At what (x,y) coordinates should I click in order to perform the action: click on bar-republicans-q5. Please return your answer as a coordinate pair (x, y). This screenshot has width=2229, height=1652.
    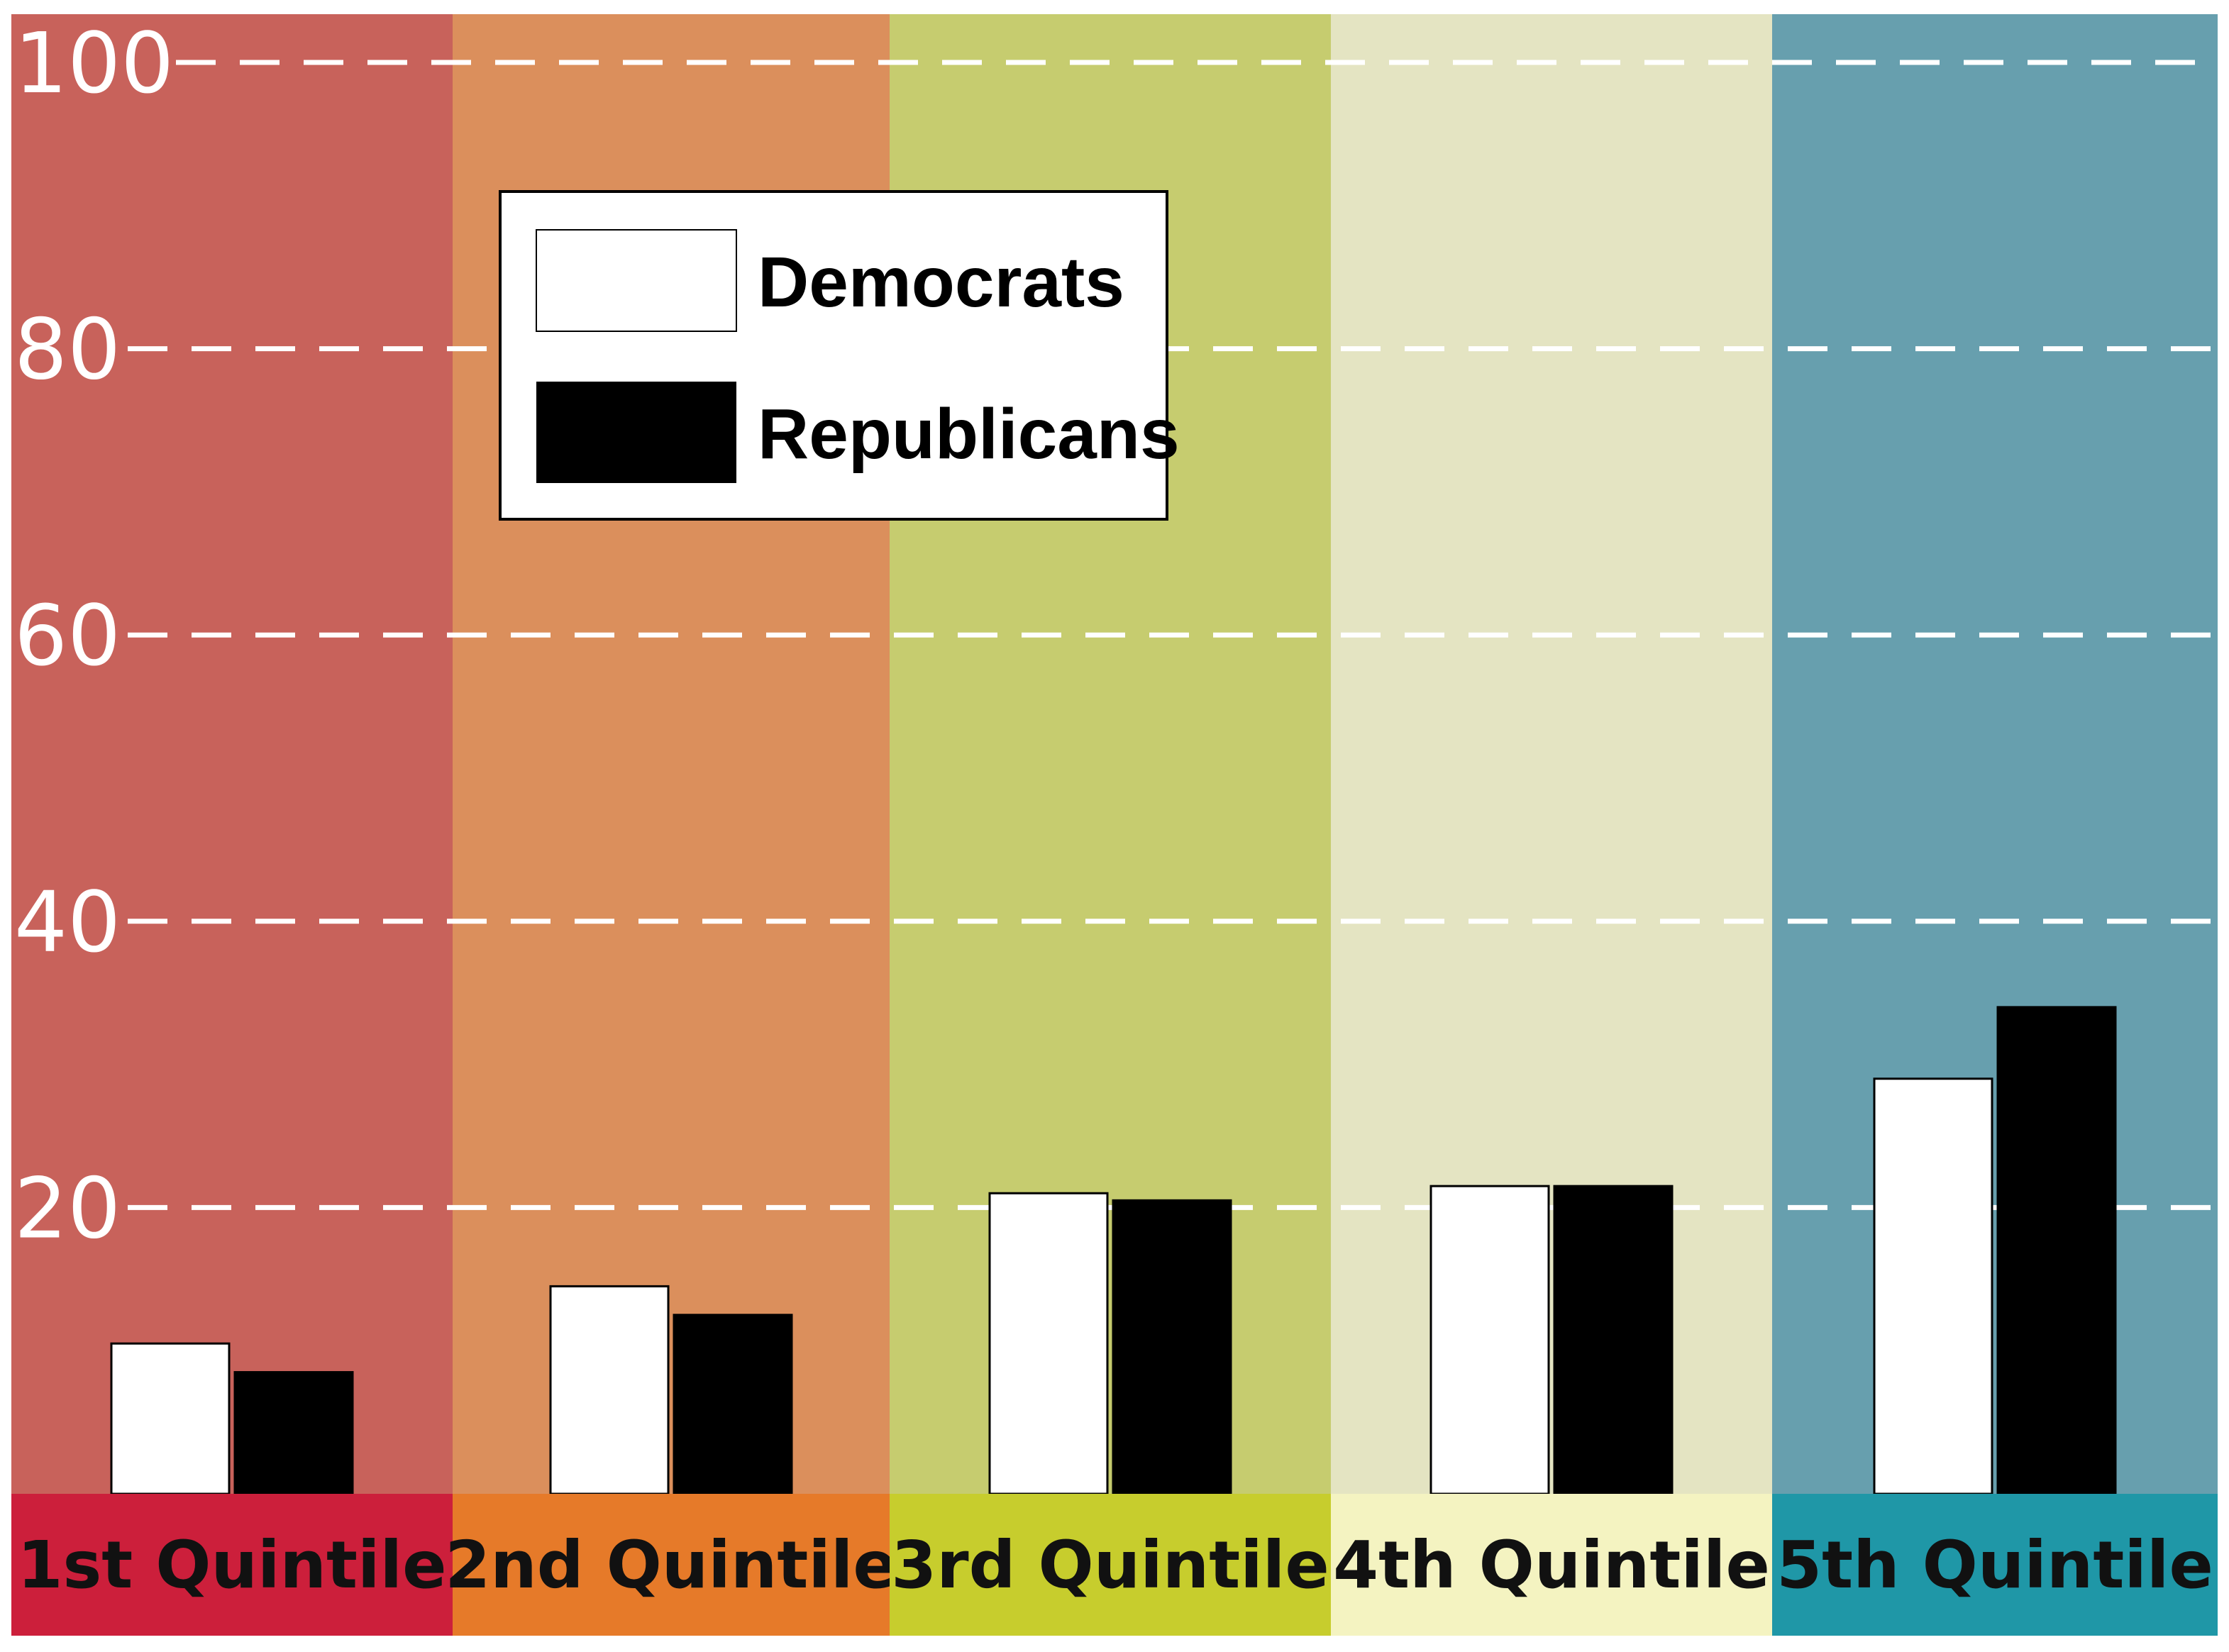
    Looking at the image, I should click on (2057, 1250).